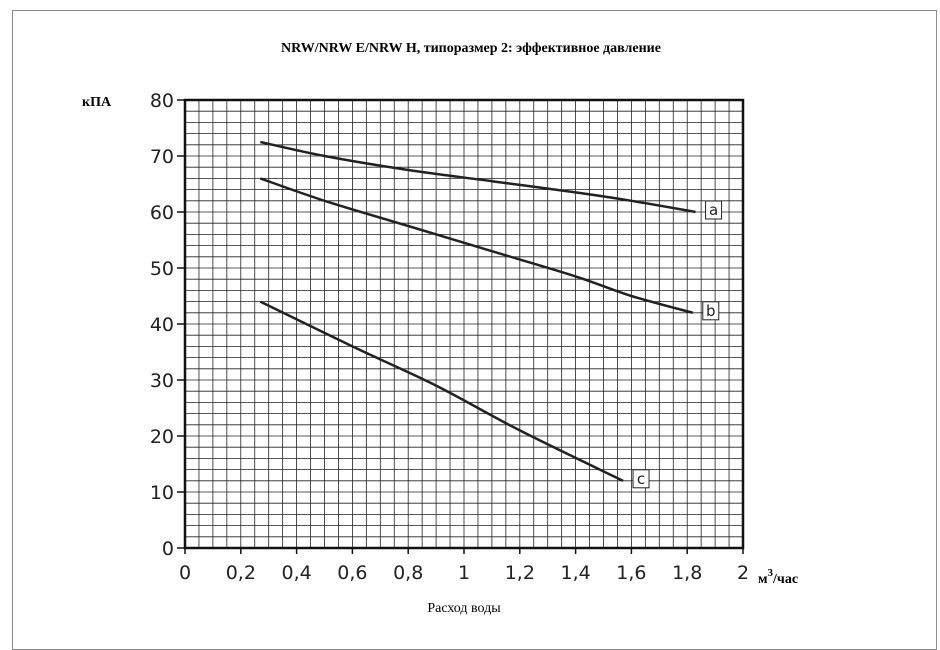 The image size is (940, 650). Describe the element at coordinates (162, 325) in the screenshot. I see `y-tick-label: 40` at that location.